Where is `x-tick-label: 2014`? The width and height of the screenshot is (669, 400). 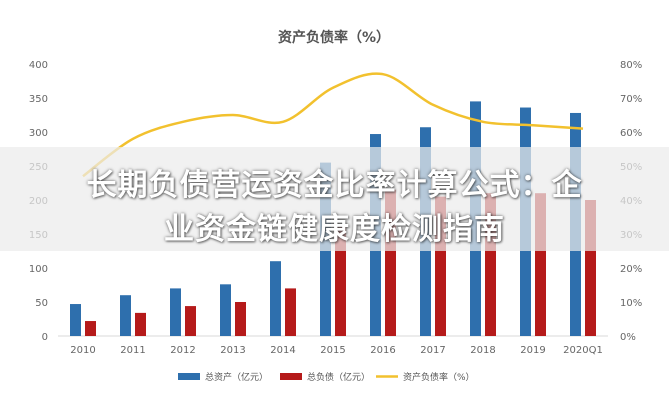 x-tick-label: 2014 is located at coordinates (282, 350).